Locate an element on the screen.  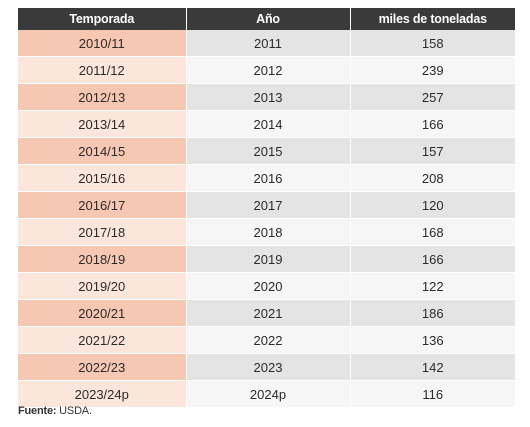
column-header-temporada: Temporada is located at coordinates (102, 19).